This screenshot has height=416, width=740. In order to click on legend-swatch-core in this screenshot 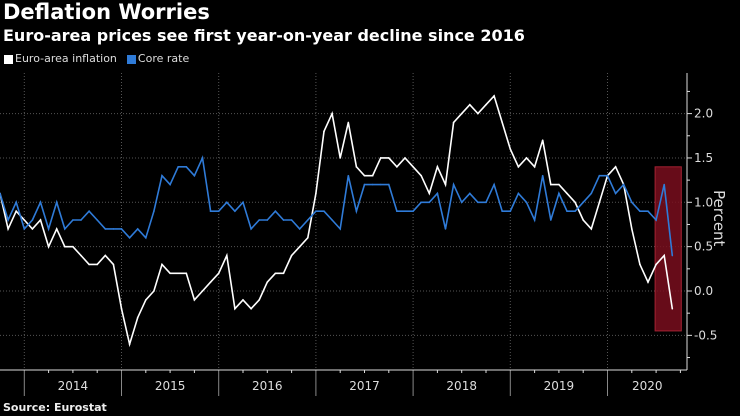, I will do `click(131, 59)`.